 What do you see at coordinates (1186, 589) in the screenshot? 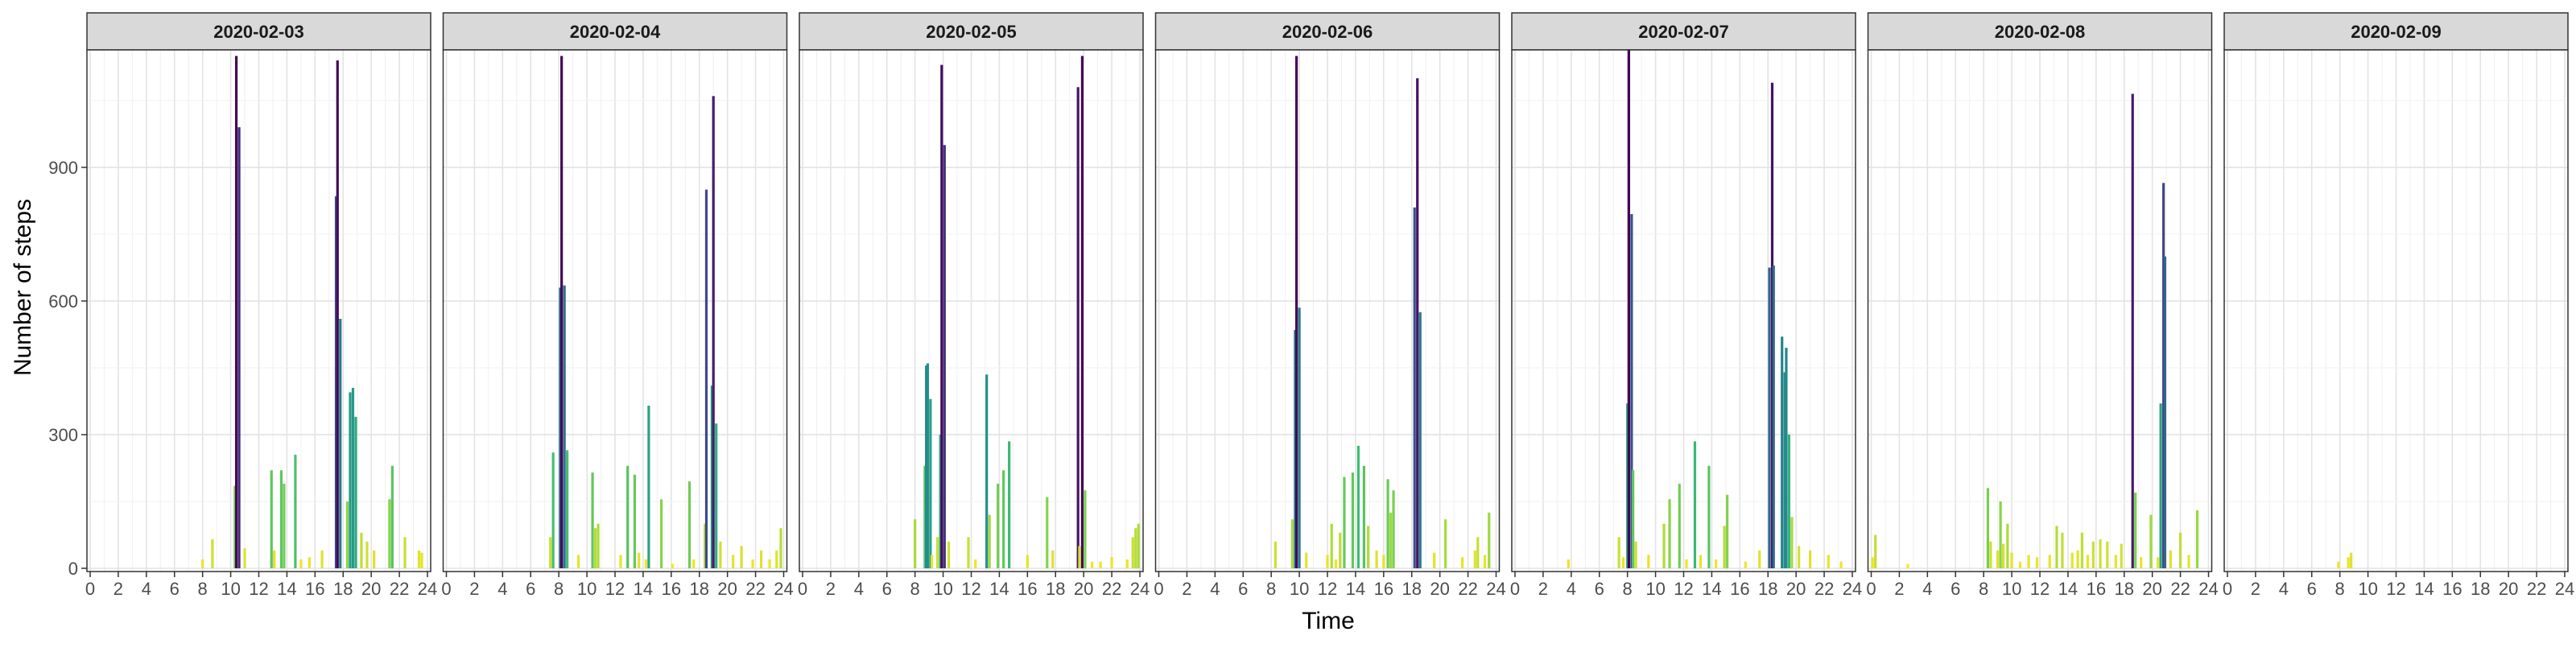
I see `x-tick-label: 2` at bounding box center [1186, 589].